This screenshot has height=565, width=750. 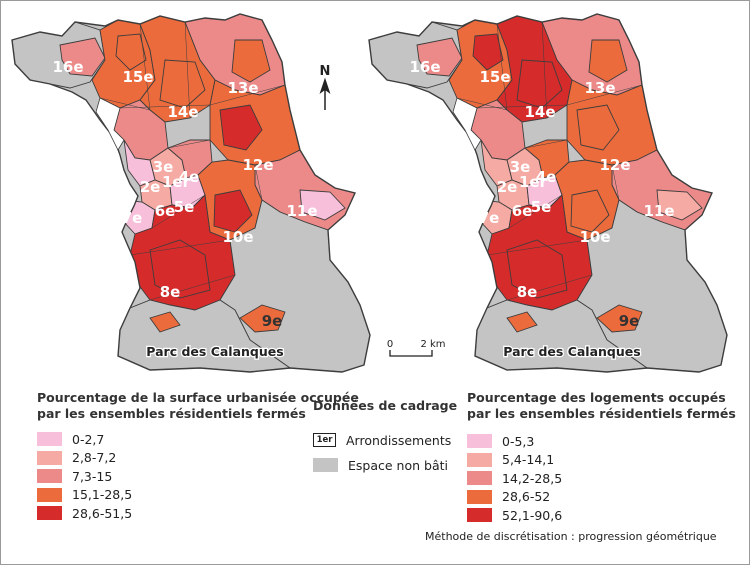 What do you see at coordinates (528, 459) in the screenshot?
I see `legend-label-2: 5,4-14,1` at bounding box center [528, 459].